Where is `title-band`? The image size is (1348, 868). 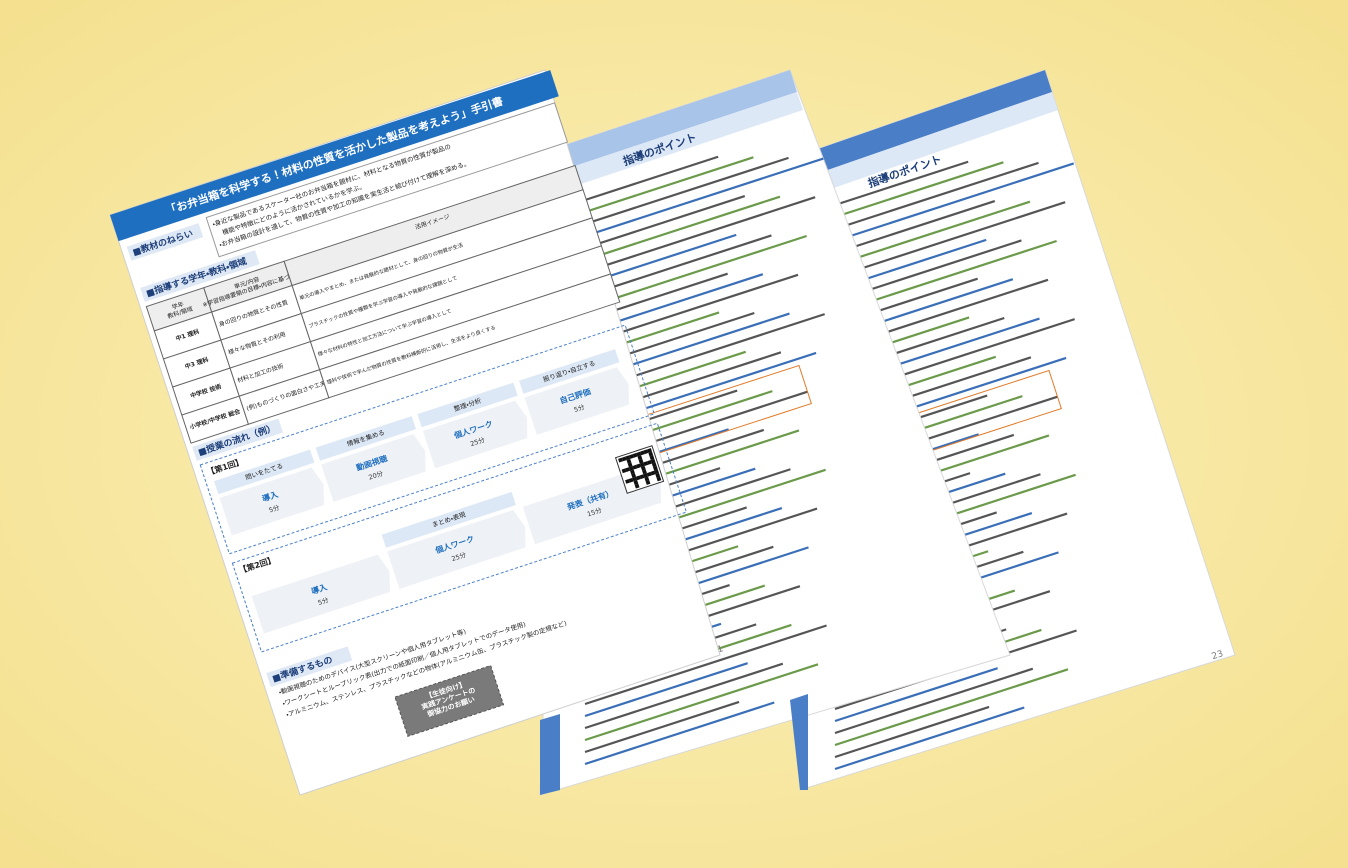 title-band is located at coordinates (334, 156).